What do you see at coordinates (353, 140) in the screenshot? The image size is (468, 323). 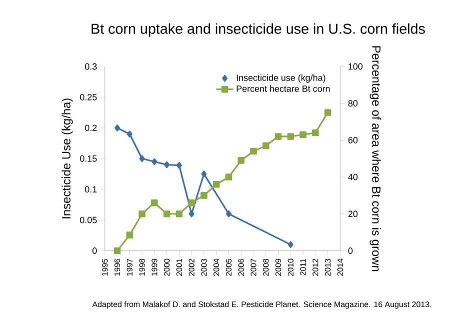 I see `y2-tick-label: 60` at bounding box center [353, 140].